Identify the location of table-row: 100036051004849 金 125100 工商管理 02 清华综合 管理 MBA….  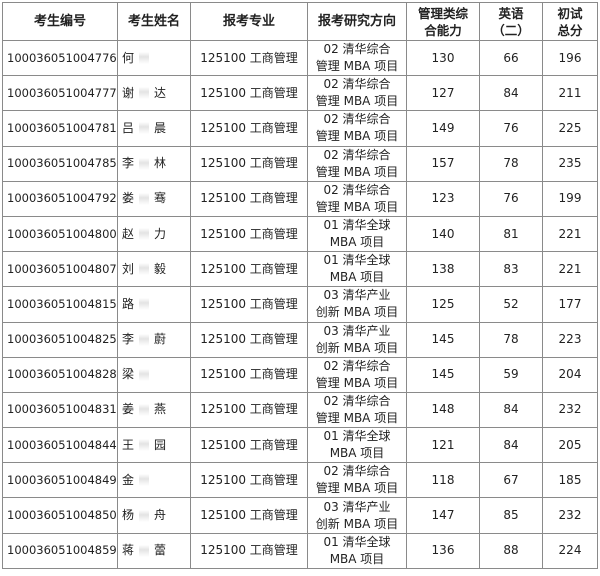
(300, 480).